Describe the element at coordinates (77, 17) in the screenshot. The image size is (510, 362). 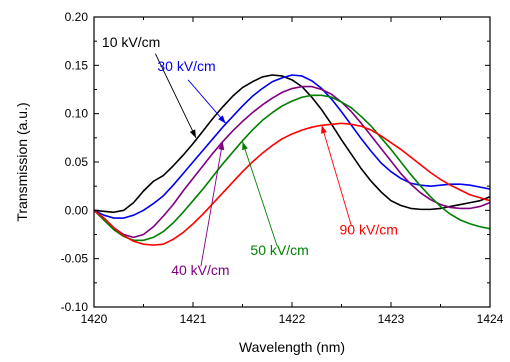
I see `y-tick-label: 0.20` at that location.